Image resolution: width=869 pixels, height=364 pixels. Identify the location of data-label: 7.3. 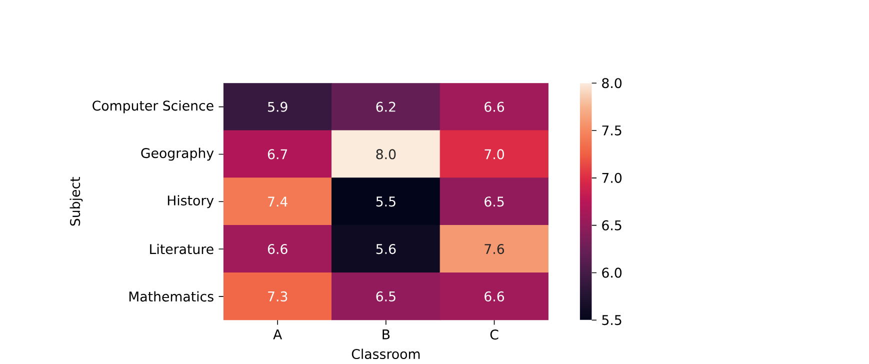
(278, 297).